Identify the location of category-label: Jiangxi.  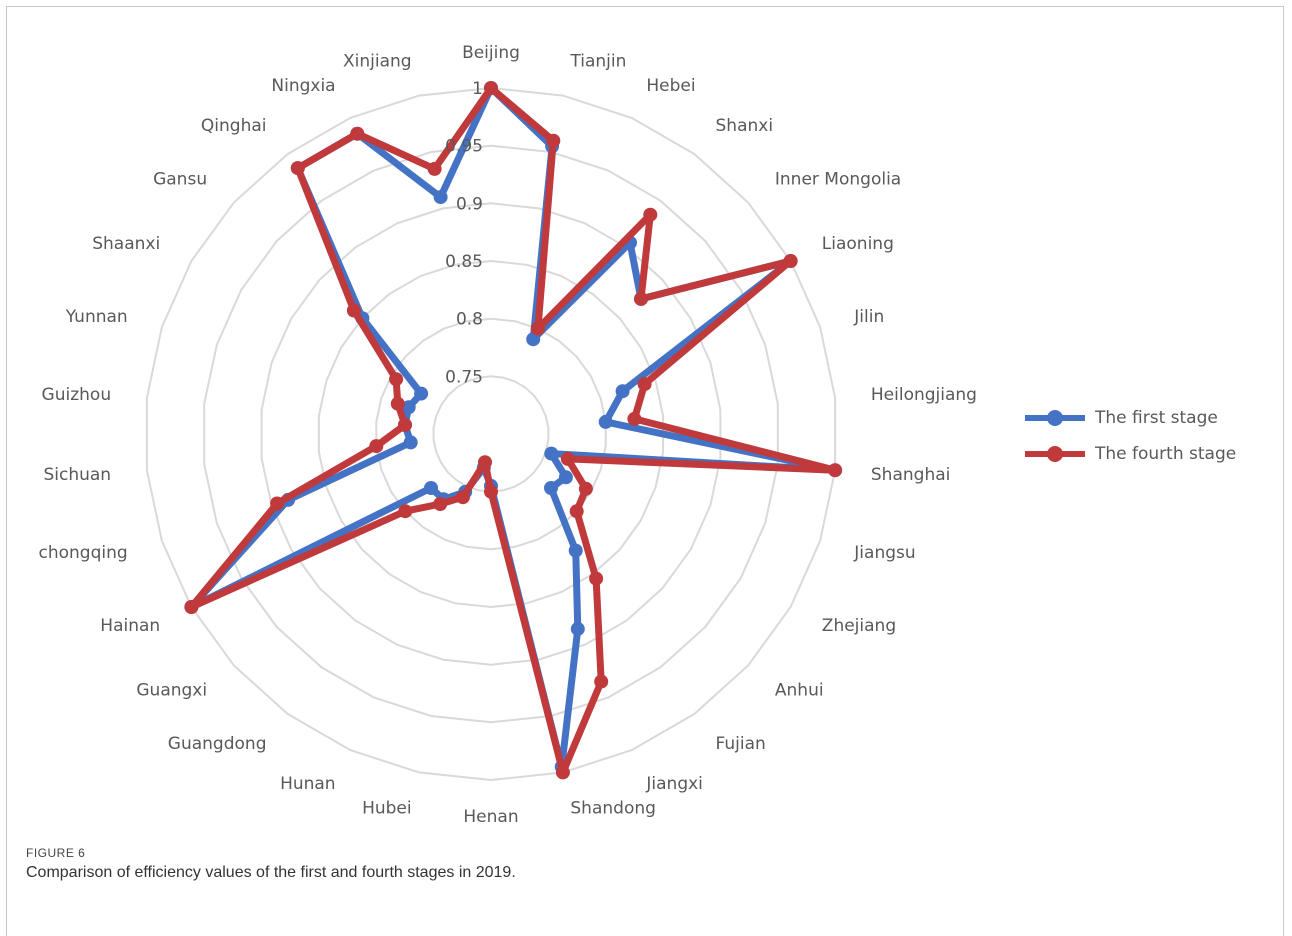
(674, 784).